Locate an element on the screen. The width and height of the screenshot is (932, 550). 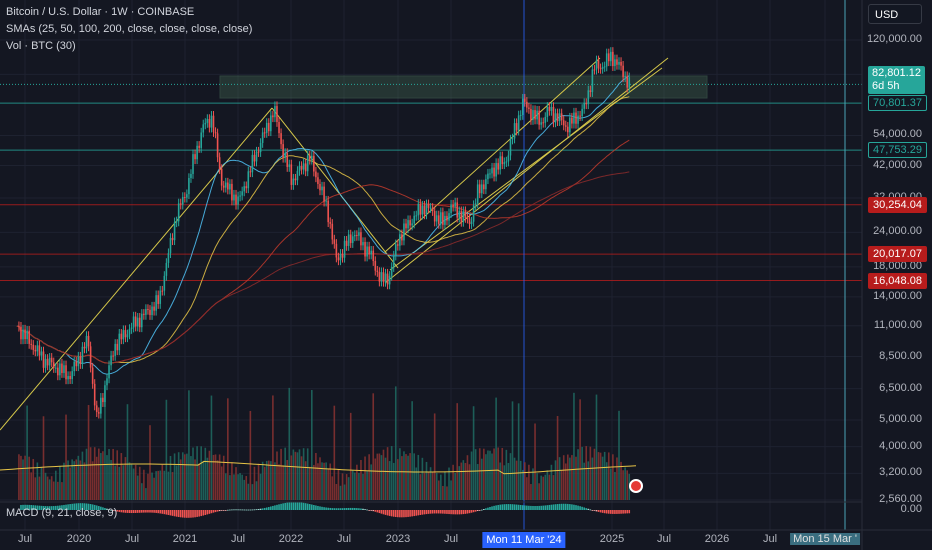
price-axis-label: 6,500.00 is located at coordinates (900, 387).